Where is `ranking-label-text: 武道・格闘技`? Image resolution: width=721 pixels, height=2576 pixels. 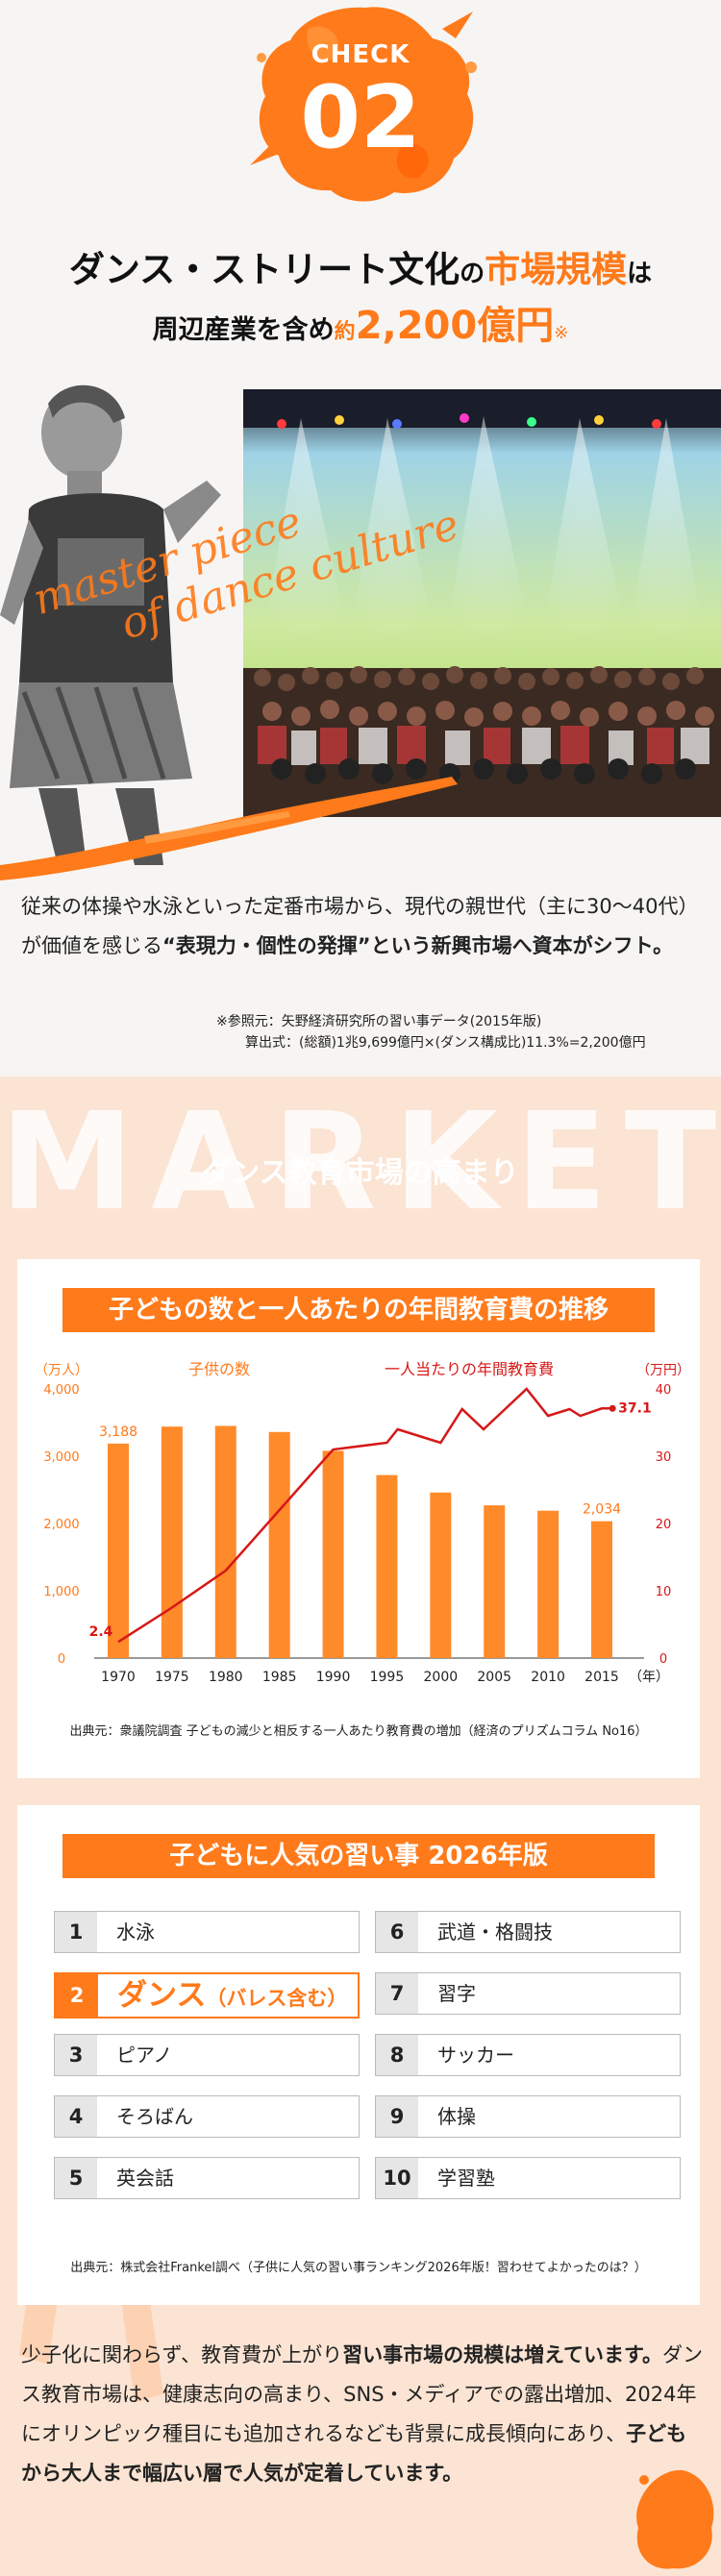
ranking-label-text: 武道・格闘技 is located at coordinates (495, 1932).